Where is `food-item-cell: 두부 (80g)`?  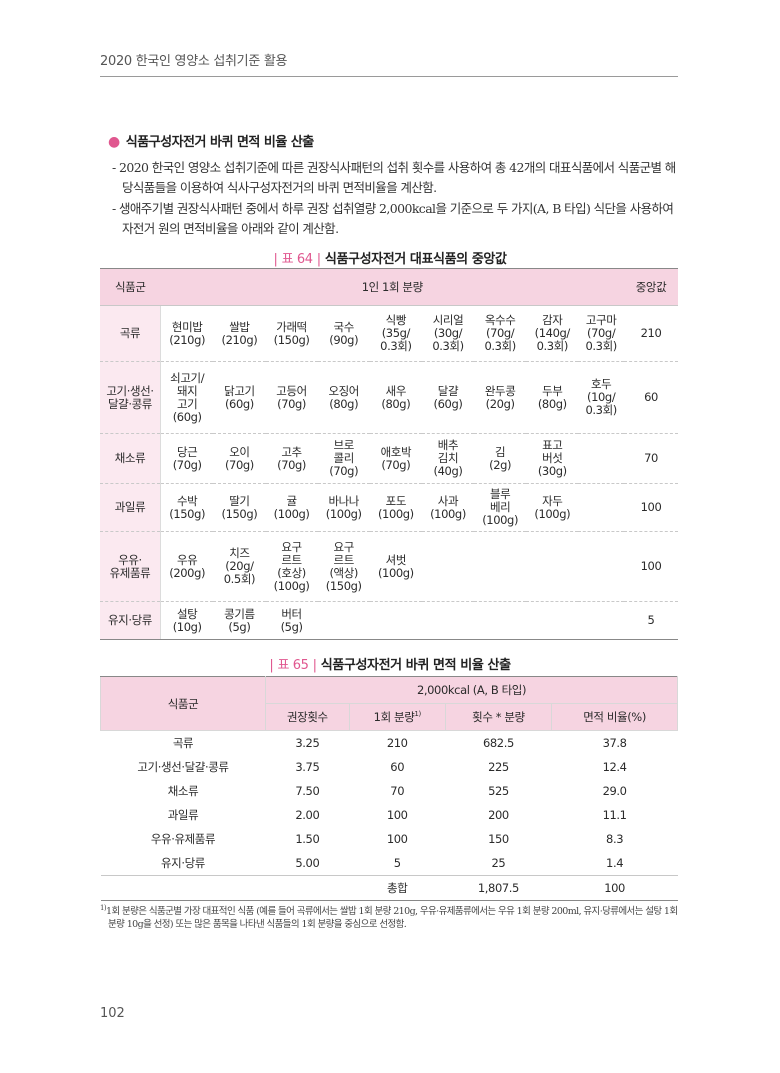 food-item-cell: 두부 (80g) is located at coordinates (552, 397).